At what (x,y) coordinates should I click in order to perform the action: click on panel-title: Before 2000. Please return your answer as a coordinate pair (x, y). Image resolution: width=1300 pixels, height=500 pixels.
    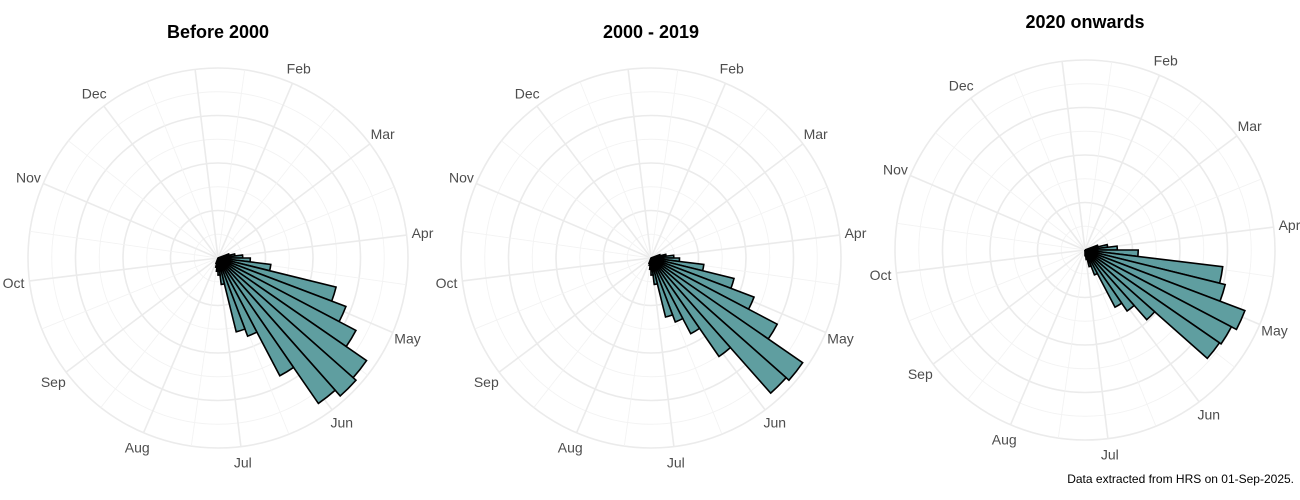
    Looking at the image, I should click on (218, 32).